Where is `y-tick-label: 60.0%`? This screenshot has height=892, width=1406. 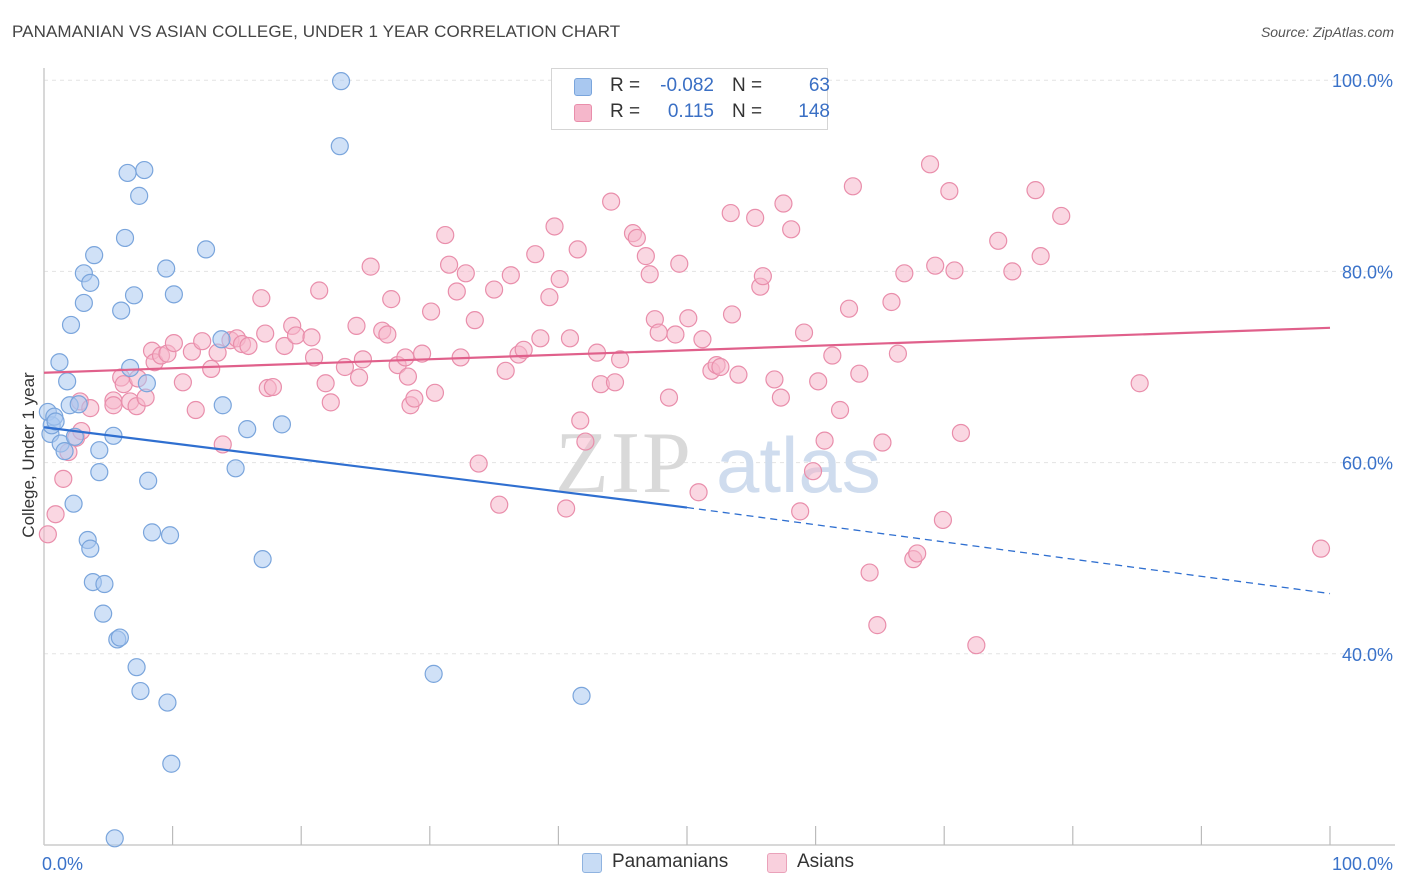
y-tick-label: 60.0% is located at coordinates (1367, 464).